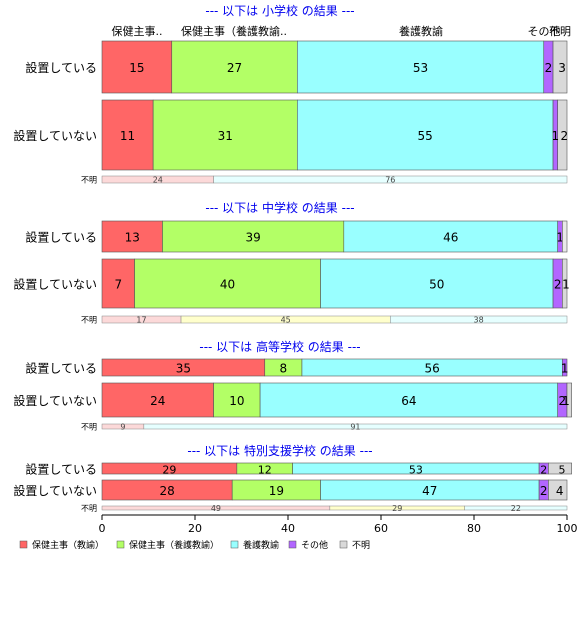  What do you see at coordinates (276, 491) in the screenshot?
I see `data-label: 19` at bounding box center [276, 491].